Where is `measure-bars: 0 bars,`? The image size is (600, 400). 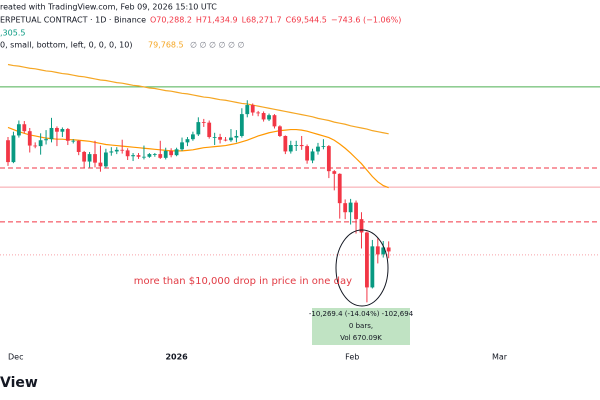
measure-bars: 0 bars, is located at coordinates (361, 326).